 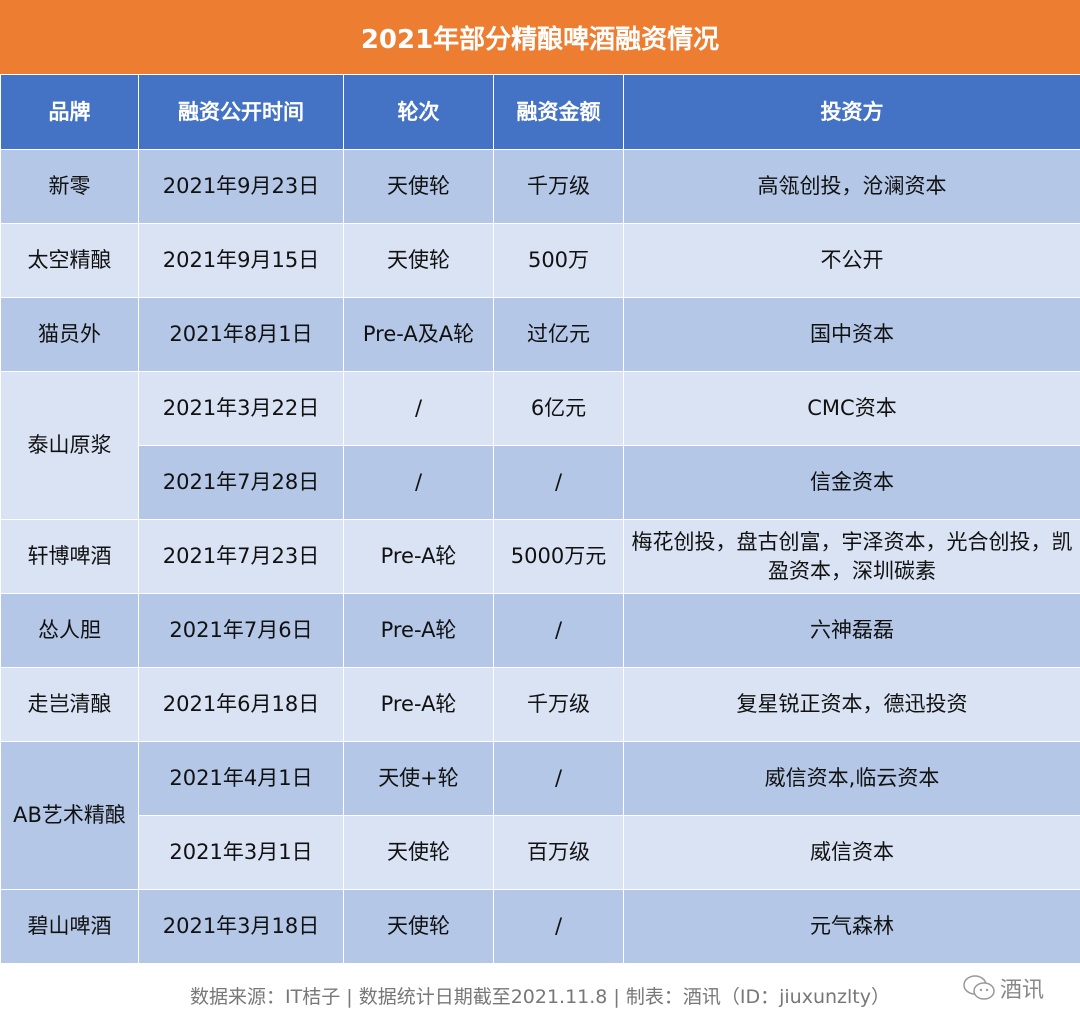 What do you see at coordinates (241, 852) in the screenshot?
I see `cell-date: 2021年3月1日` at bounding box center [241, 852].